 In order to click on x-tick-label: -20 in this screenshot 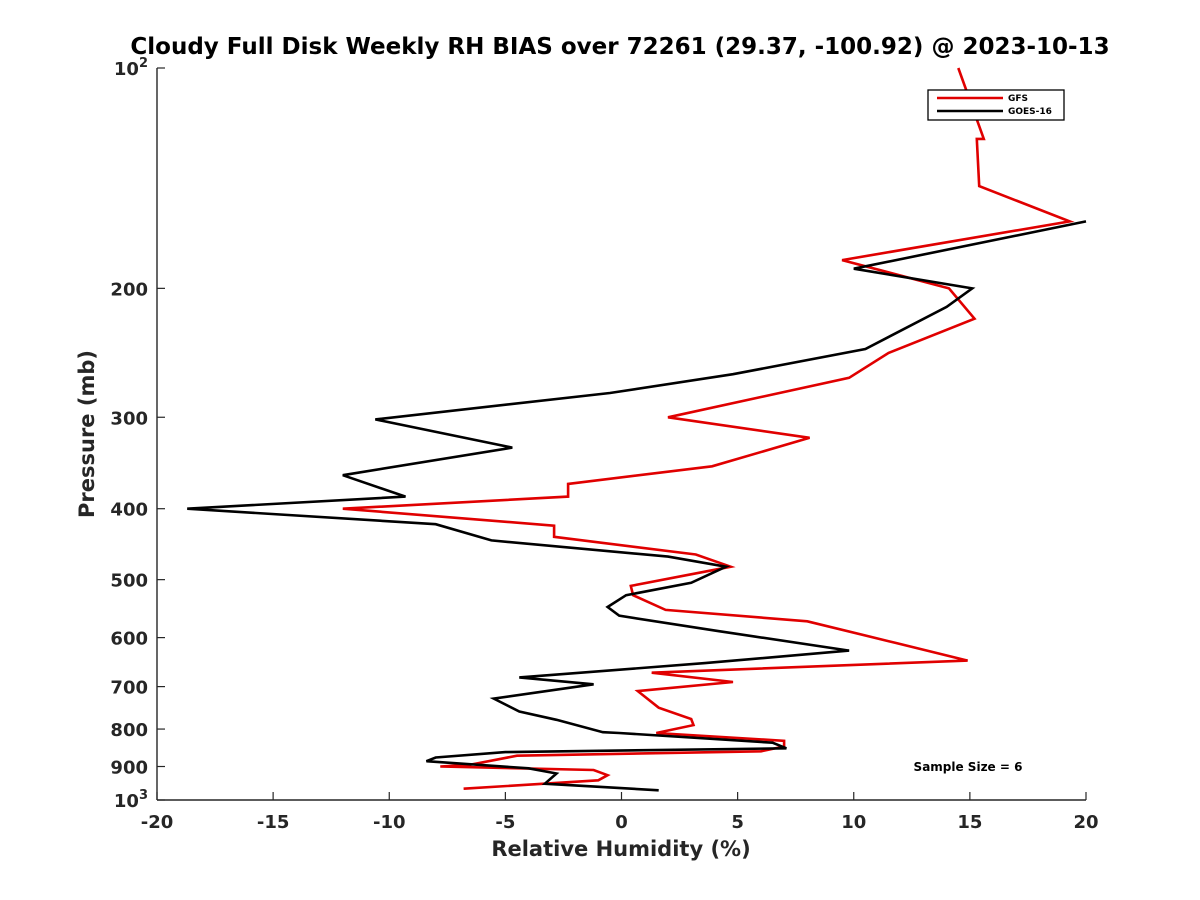, I will do `click(157, 822)`.